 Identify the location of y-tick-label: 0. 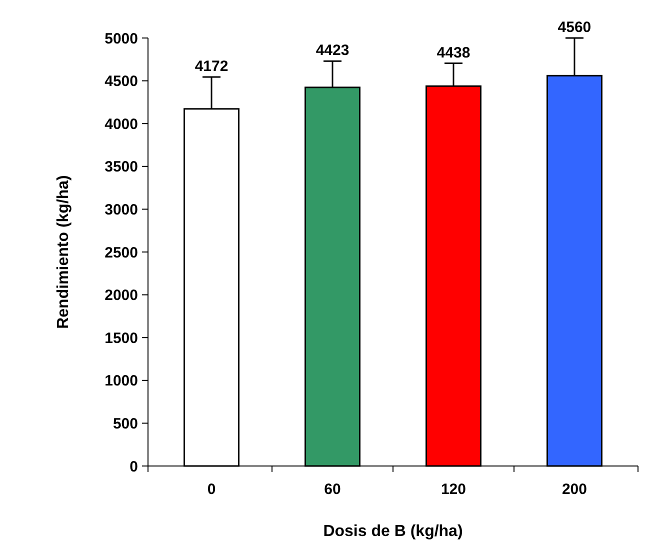
(134, 467).